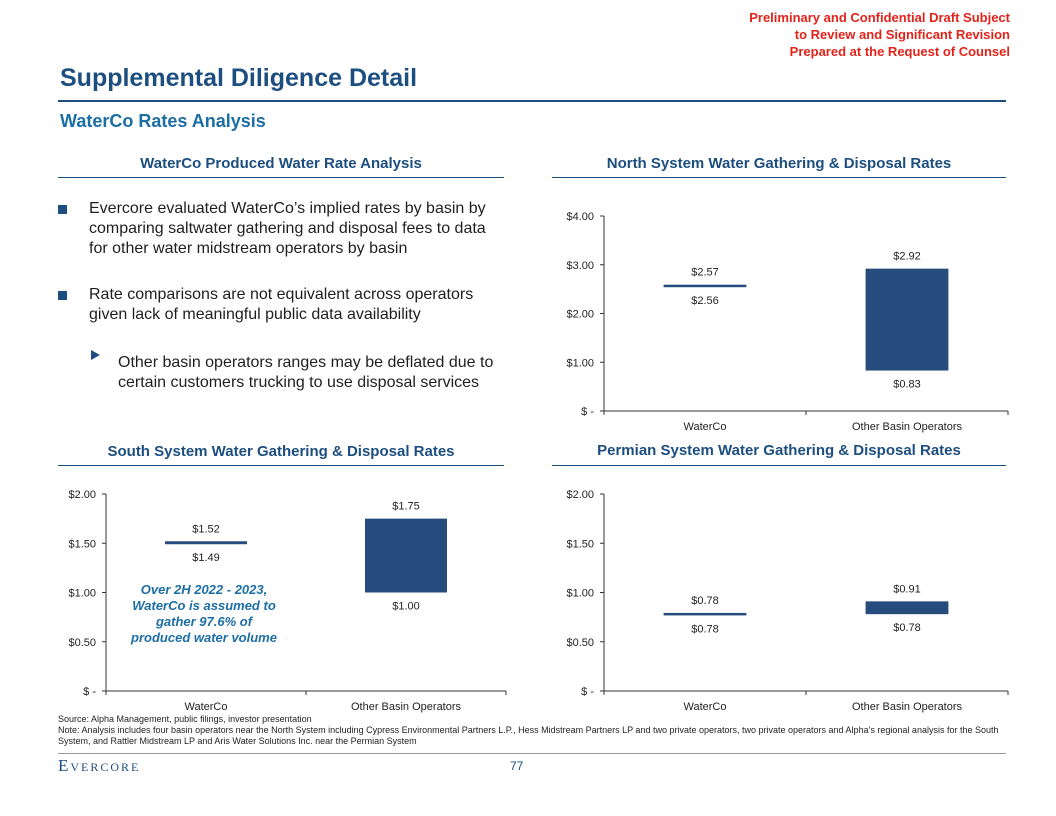 The image size is (1056, 816). Describe the element at coordinates (705, 601) in the screenshot. I see `high-value-label: $0.78` at that location.